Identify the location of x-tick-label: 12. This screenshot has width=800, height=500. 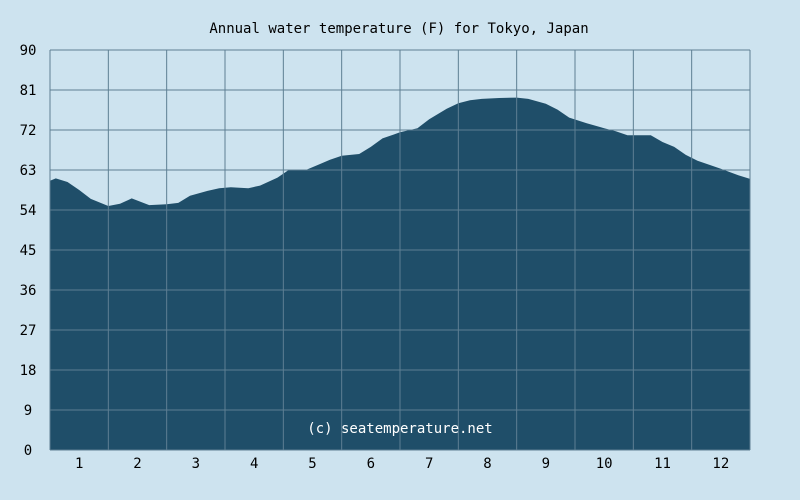
(720, 464).